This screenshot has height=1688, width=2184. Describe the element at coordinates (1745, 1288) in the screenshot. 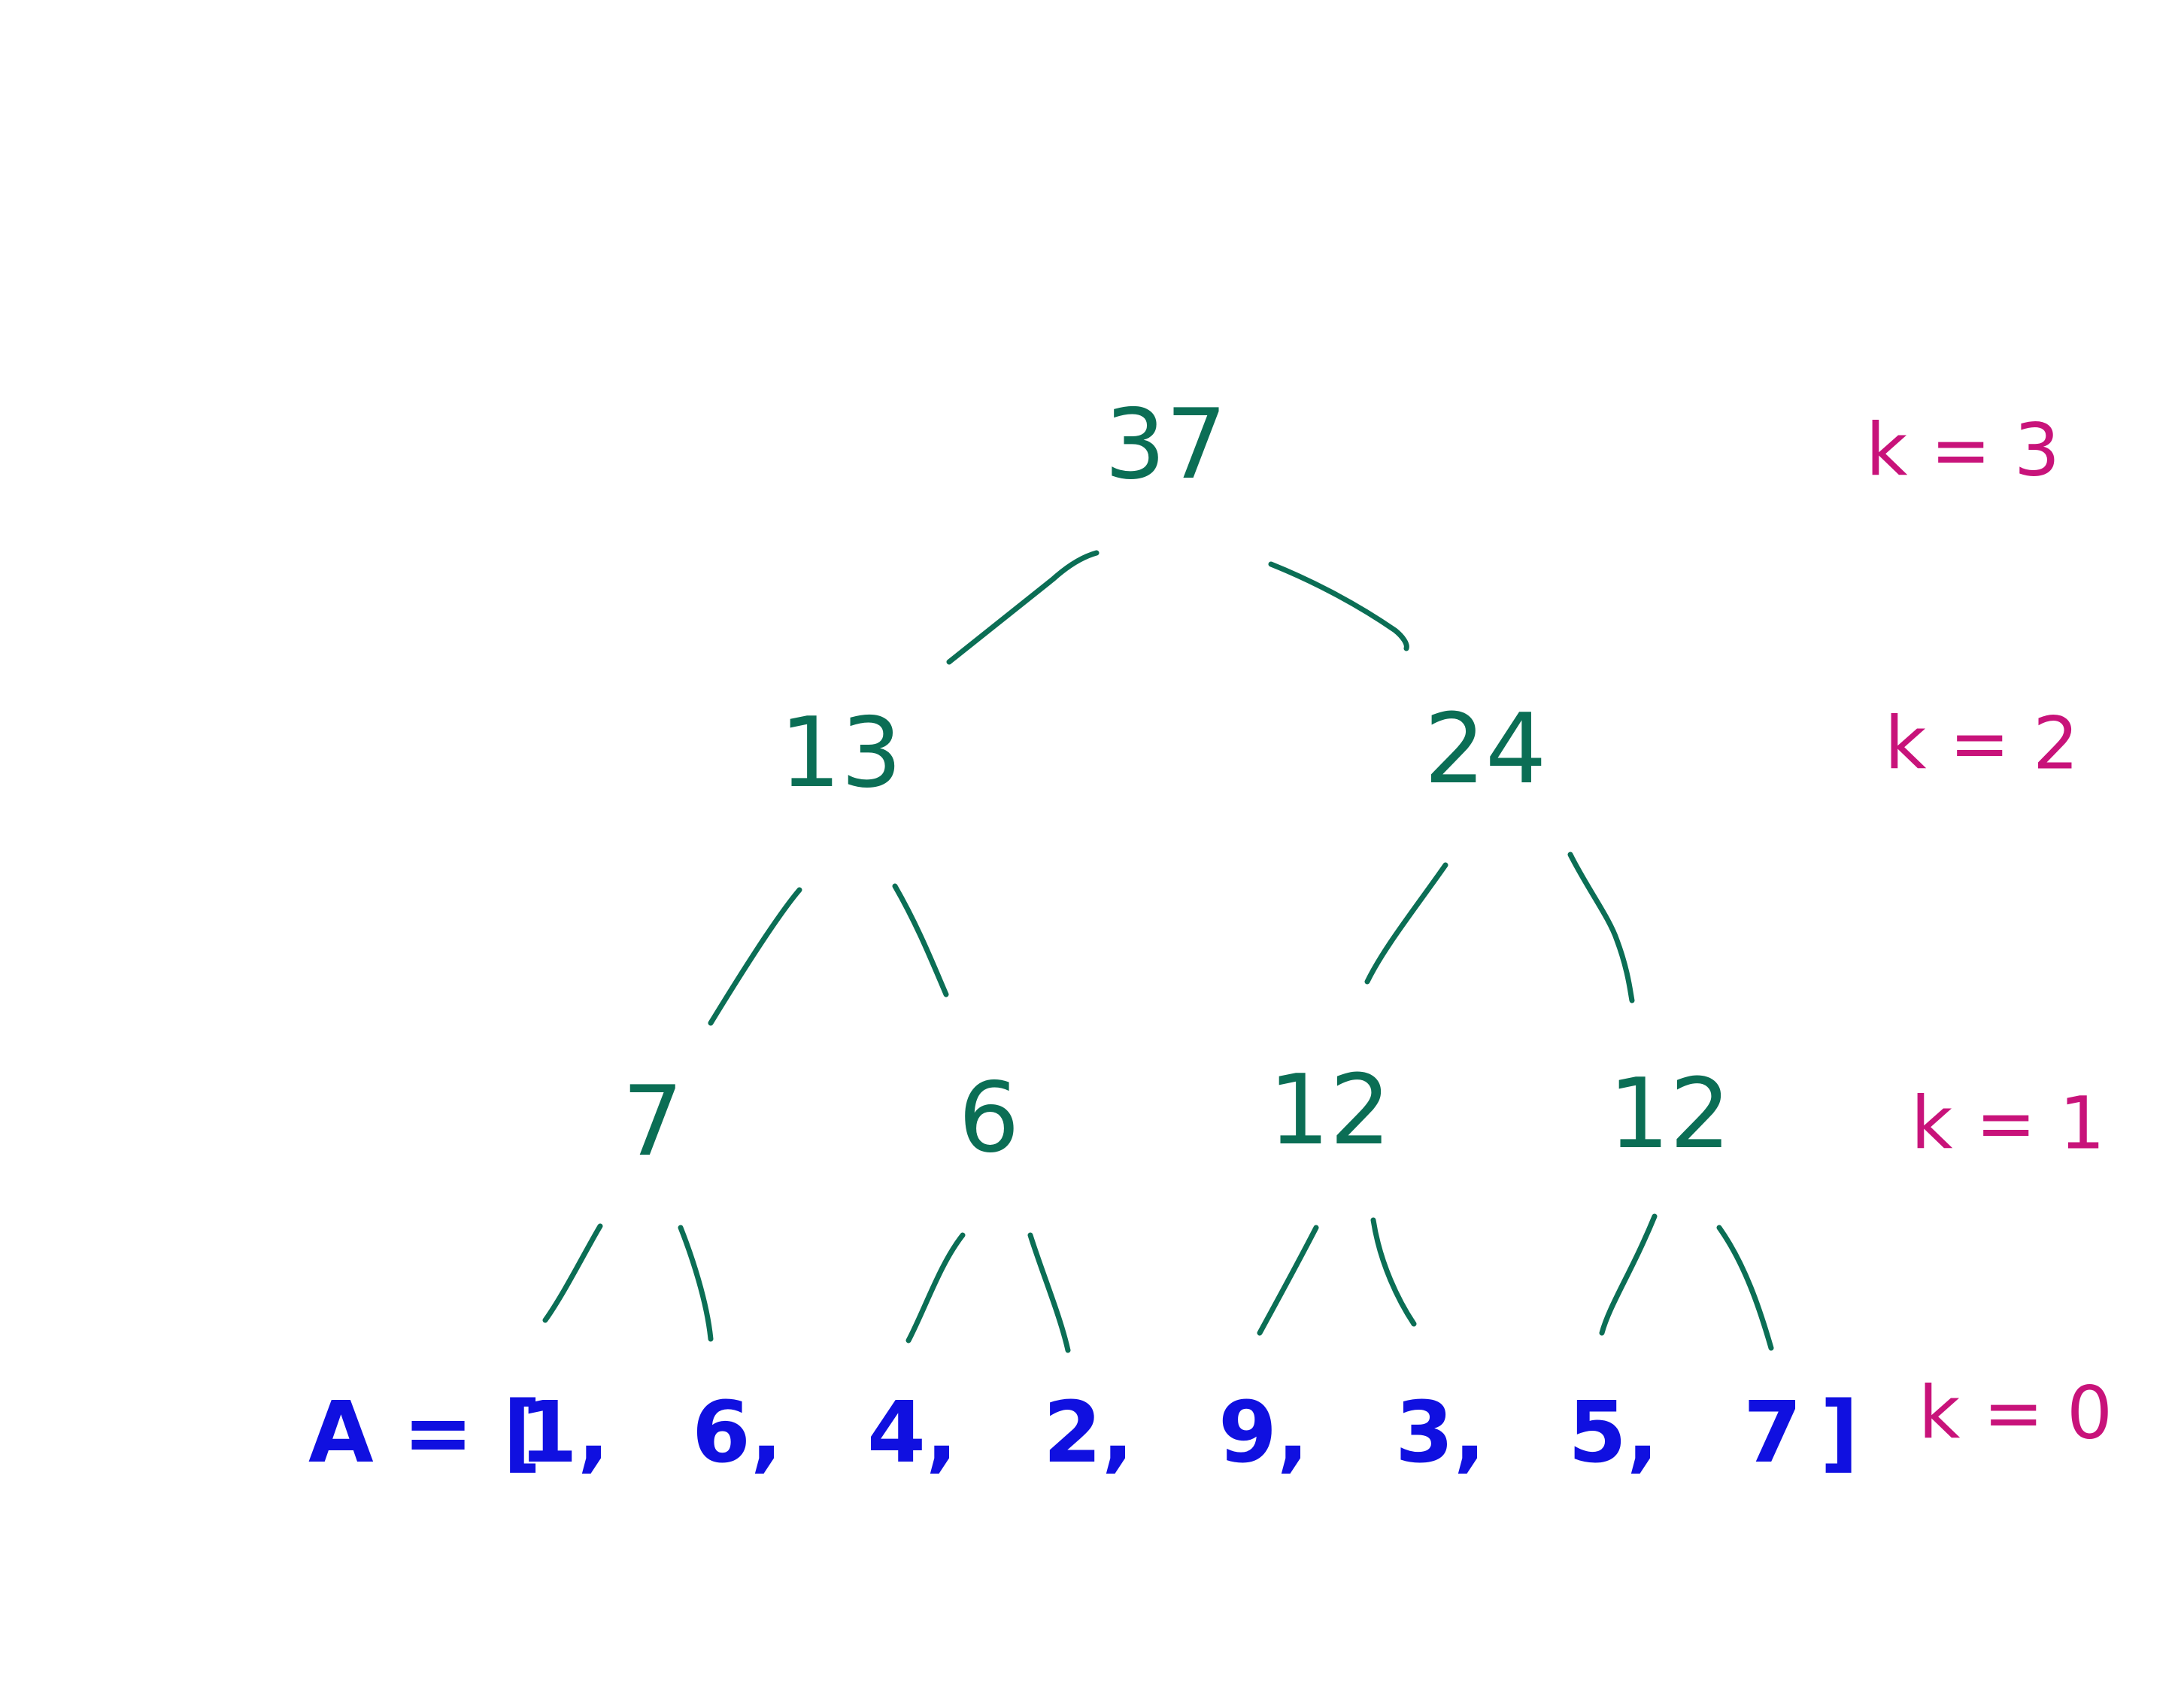

I see `edge-12b-right` at that location.